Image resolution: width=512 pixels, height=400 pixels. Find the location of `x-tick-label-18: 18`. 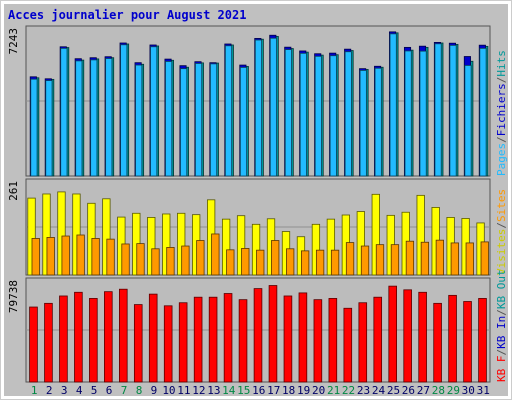

x-tick-label-18: 18 is located at coordinates (288, 390).